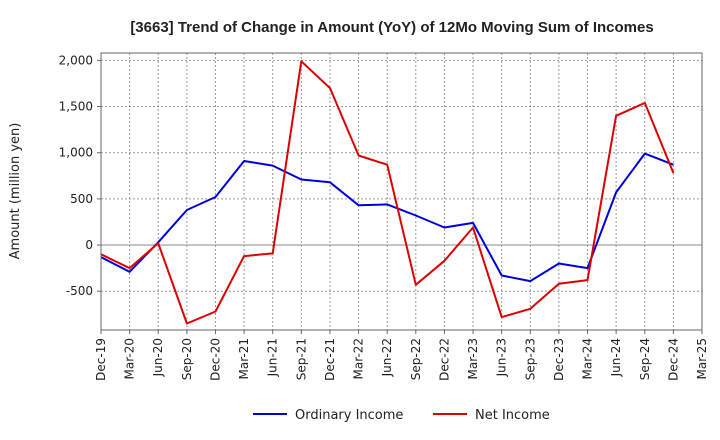 Image resolution: width=720 pixels, height=440 pixels. Describe the element at coordinates (349, 415) in the screenshot. I see `legend-label: Ordinary Income` at that location.